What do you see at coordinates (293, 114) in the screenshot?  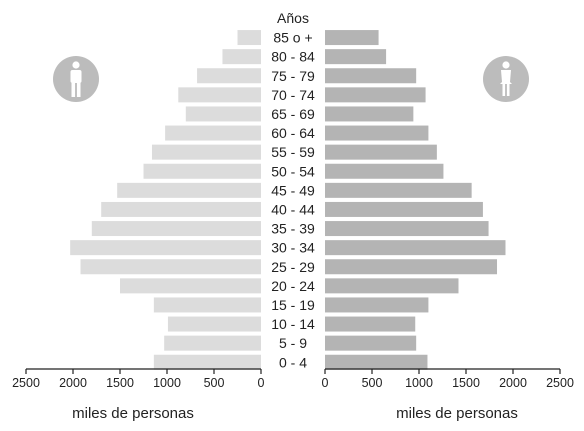 I see `age-group-label: 65 - 69` at bounding box center [293, 114].